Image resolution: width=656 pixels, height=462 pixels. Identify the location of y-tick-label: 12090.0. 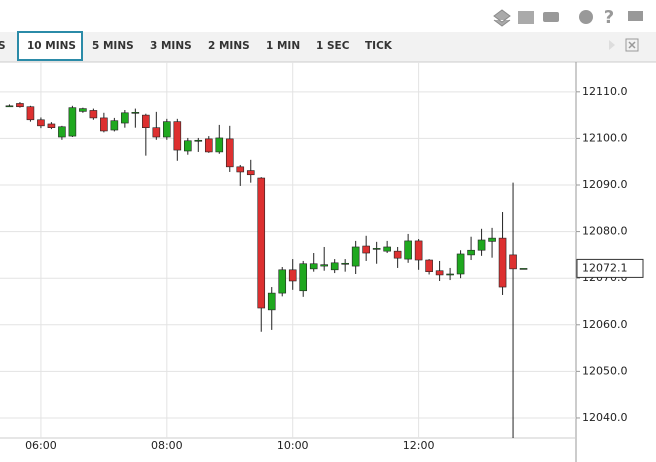
(605, 184).